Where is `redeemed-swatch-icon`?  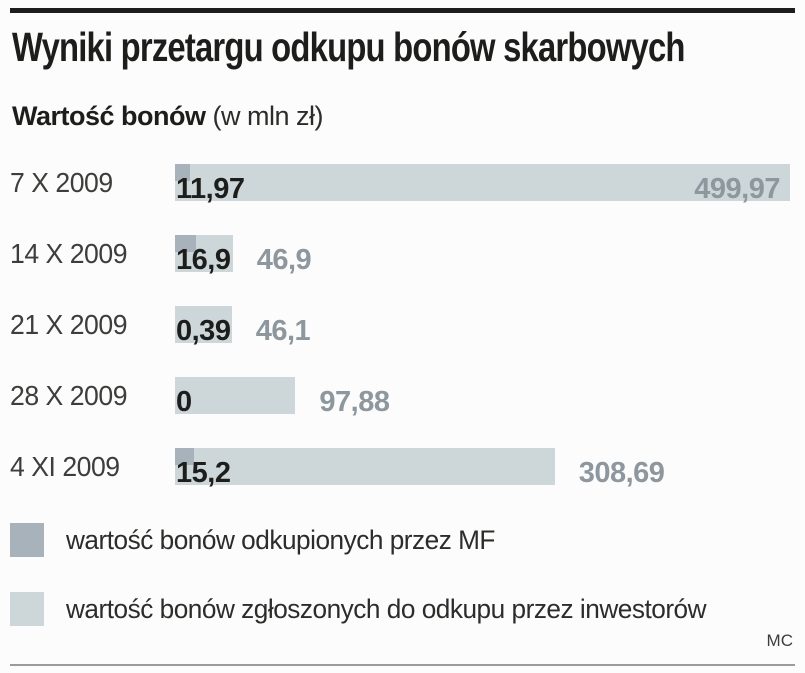
redeemed-swatch-icon is located at coordinates (27, 540).